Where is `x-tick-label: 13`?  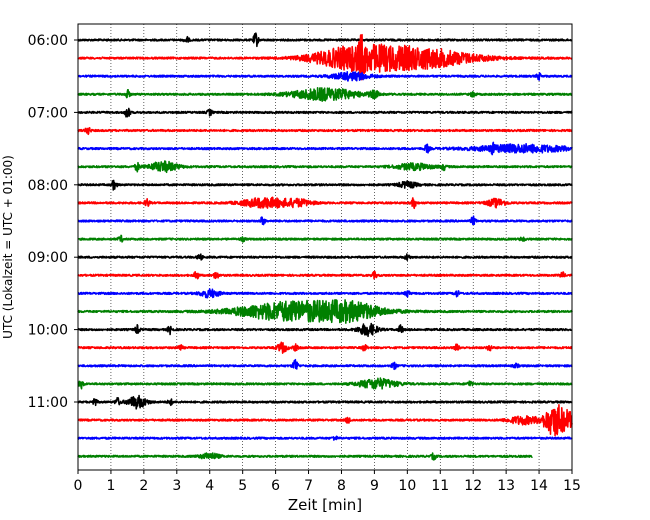 x-tick-label: 13 is located at coordinates (506, 486).